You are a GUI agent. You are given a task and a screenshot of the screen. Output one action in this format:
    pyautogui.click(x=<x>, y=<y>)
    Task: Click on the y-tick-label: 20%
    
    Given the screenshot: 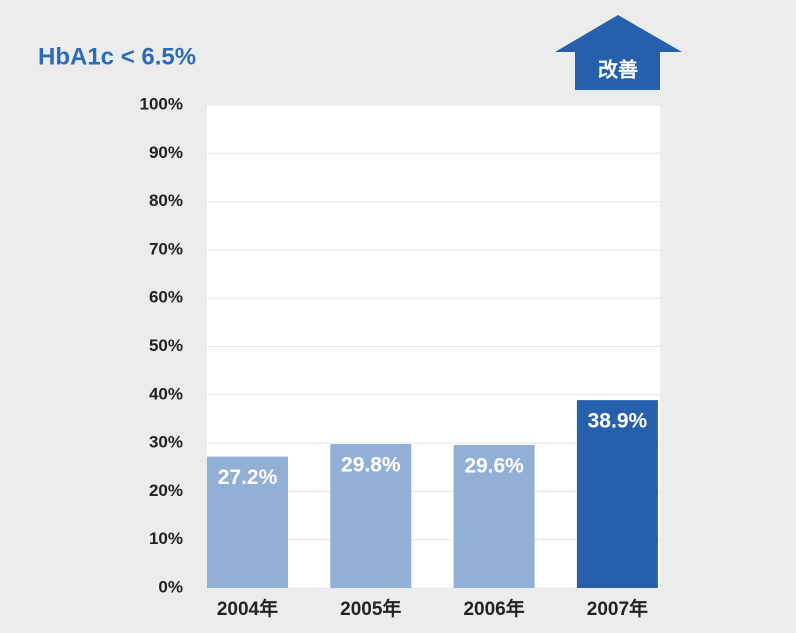 What is the action you would take?
    pyautogui.click(x=166, y=490)
    